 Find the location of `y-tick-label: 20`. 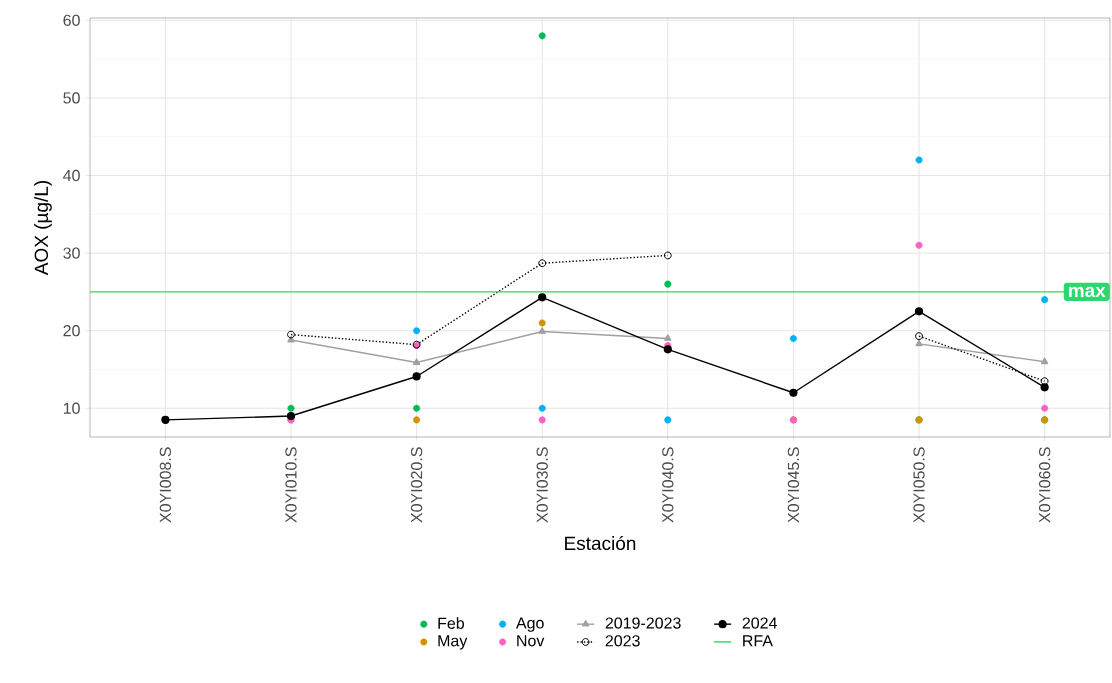

y-tick-label: 20 is located at coordinates (71, 331).